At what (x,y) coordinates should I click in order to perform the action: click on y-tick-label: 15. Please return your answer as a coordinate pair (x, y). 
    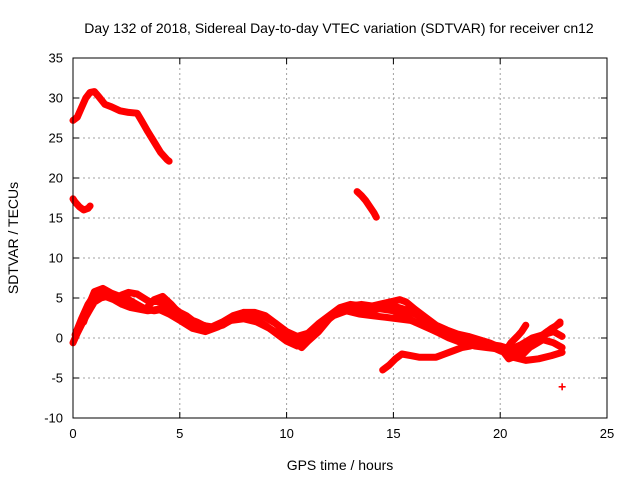
    Looking at the image, I should click on (56, 218).